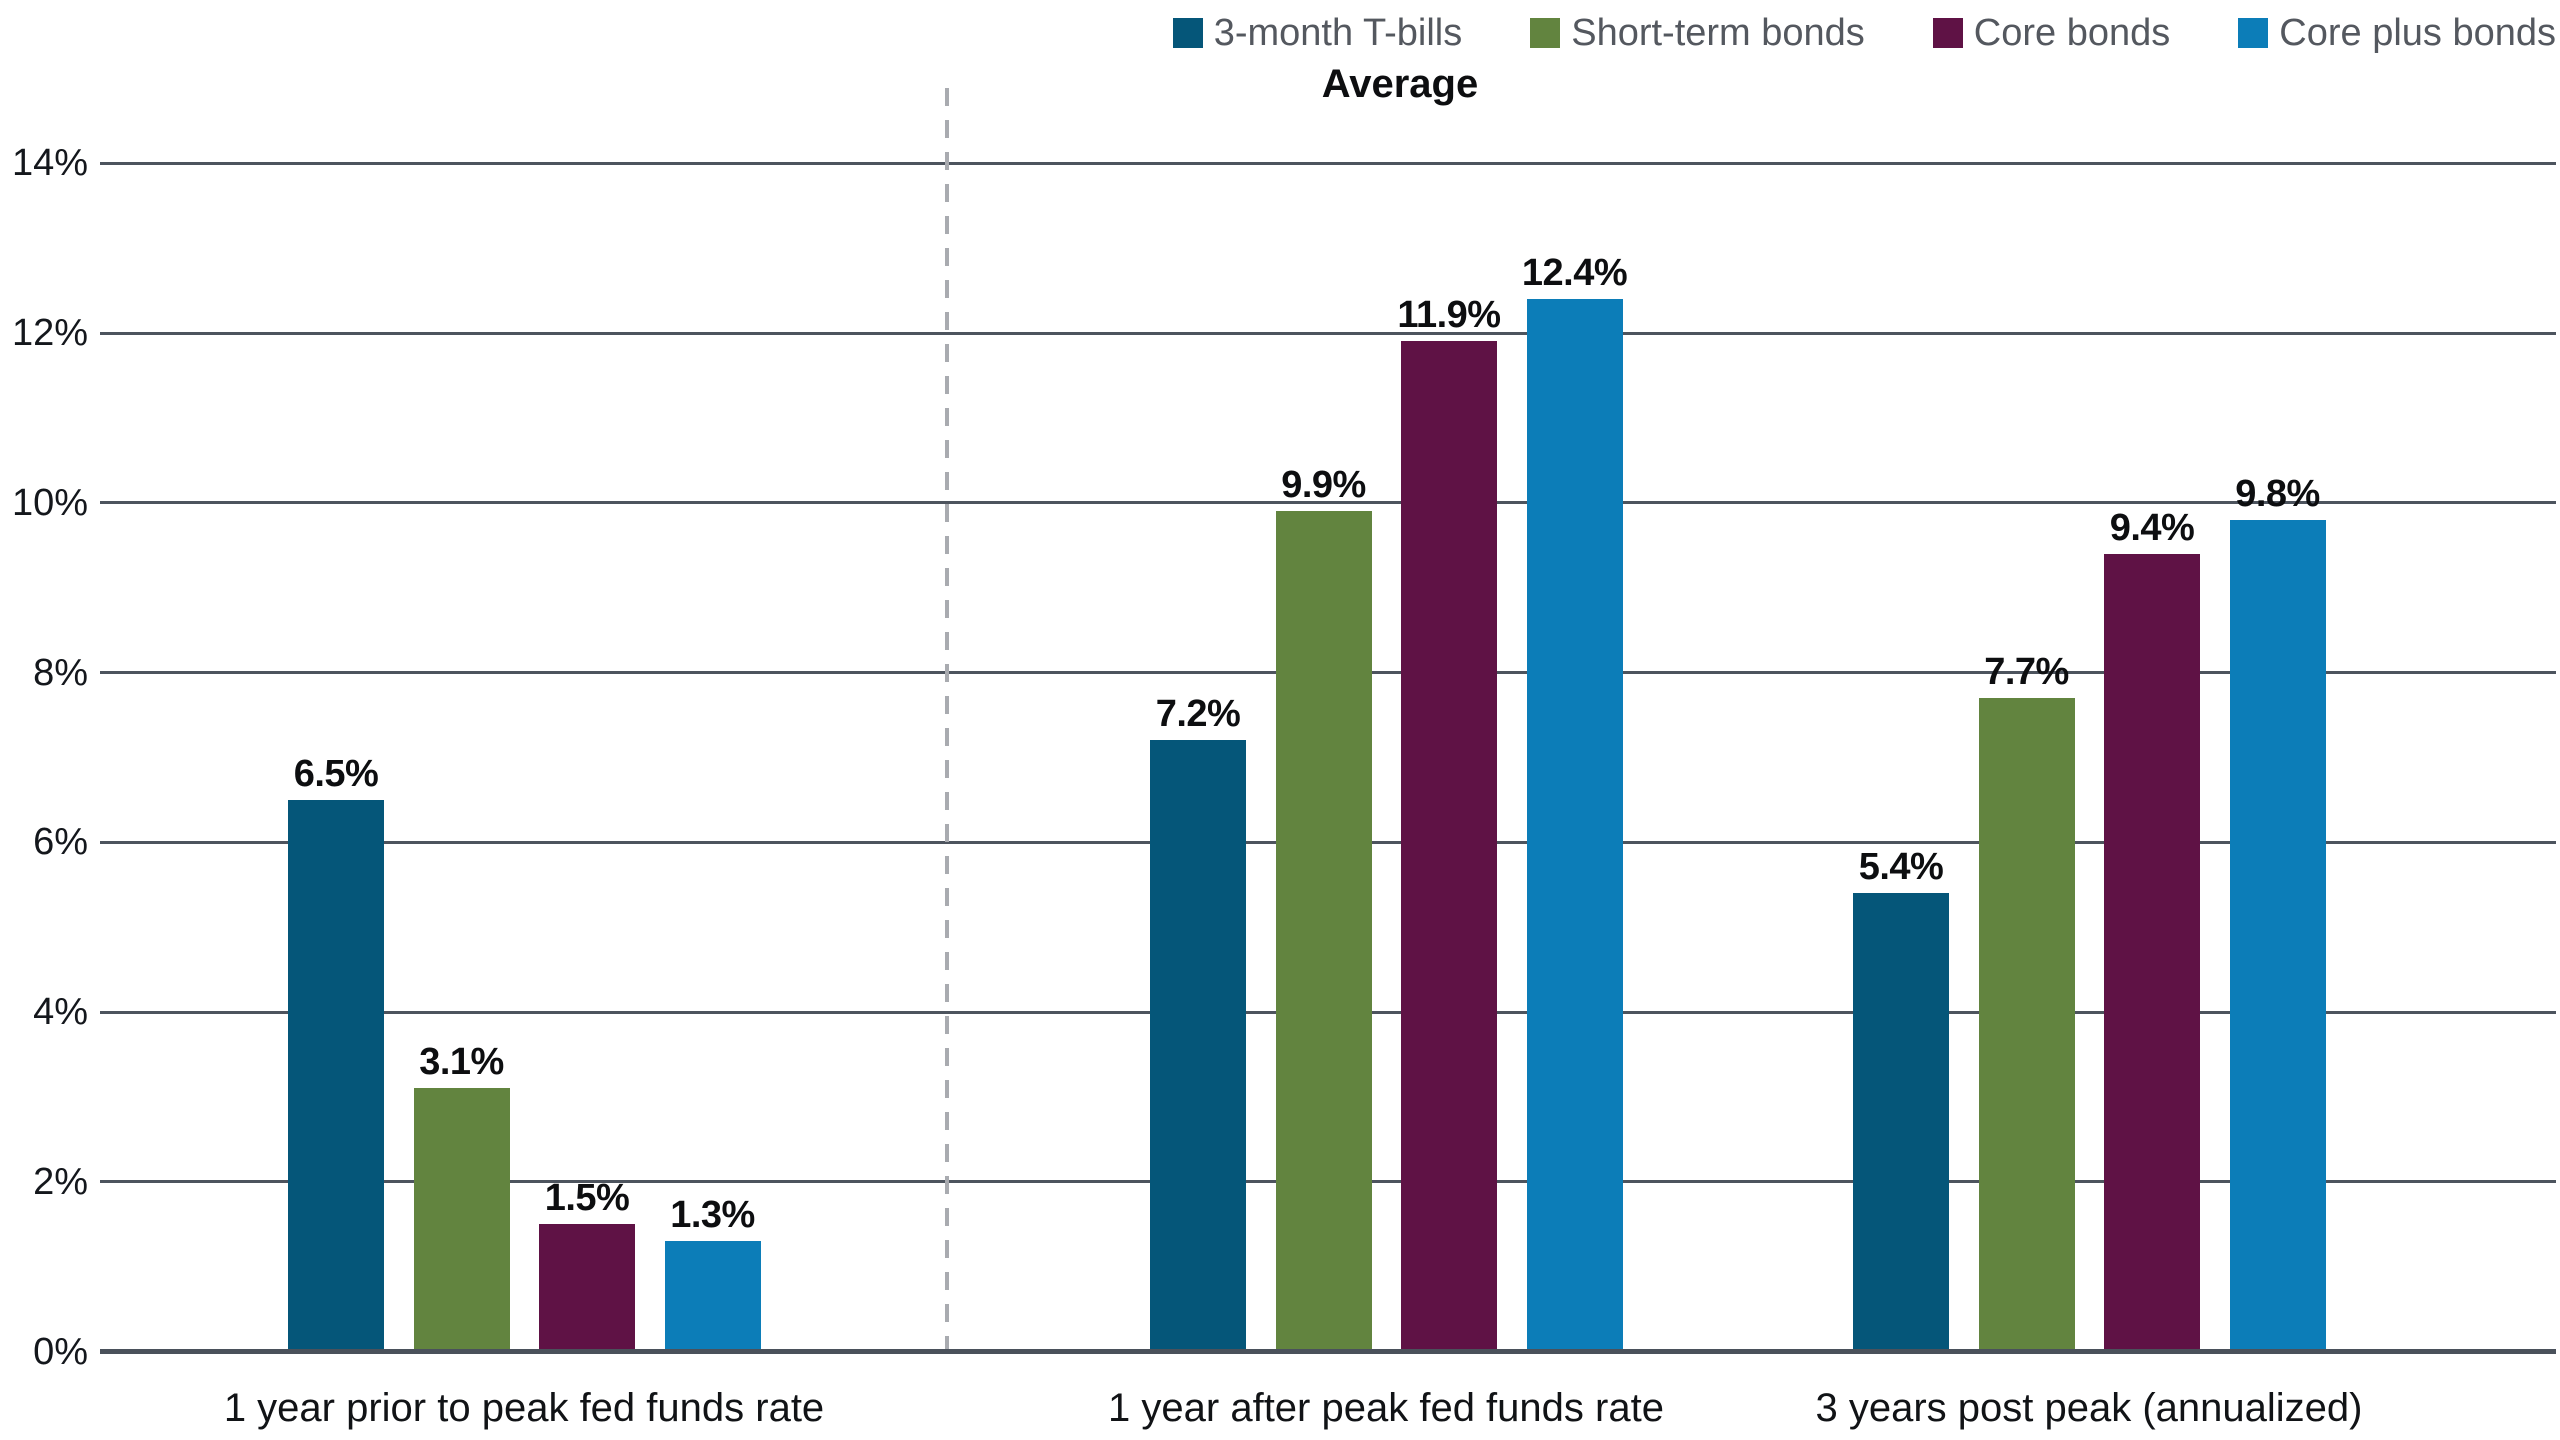 The height and width of the screenshot is (1440, 2560). What do you see at coordinates (587, 1198) in the screenshot?
I see `bar-value-label: 1.5%` at bounding box center [587, 1198].